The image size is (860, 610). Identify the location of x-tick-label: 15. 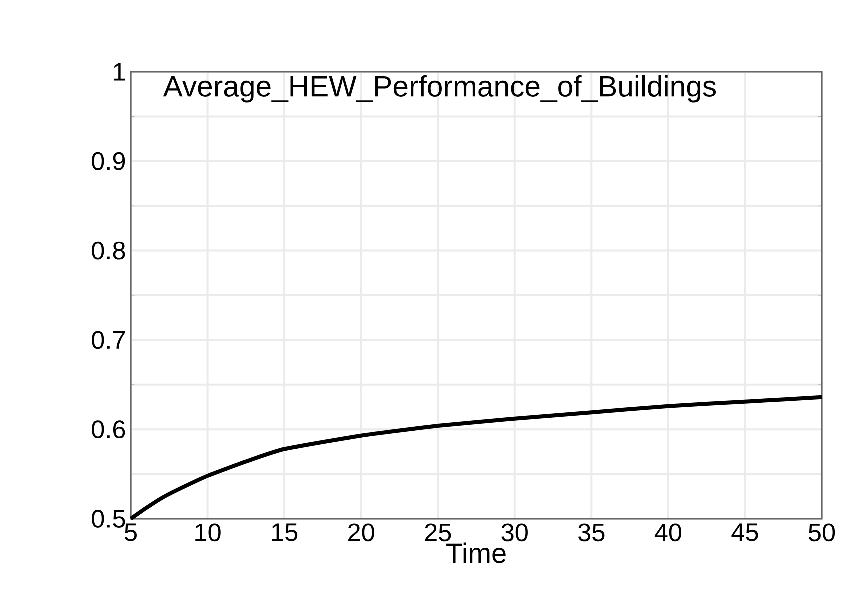
(285, 533).